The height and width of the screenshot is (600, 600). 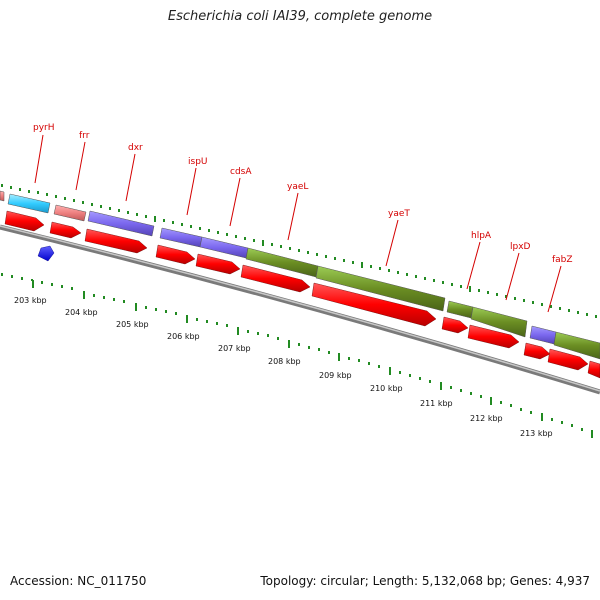 I want to click on gene-label-yaeT: yaeT, so click(x=399, y=214).